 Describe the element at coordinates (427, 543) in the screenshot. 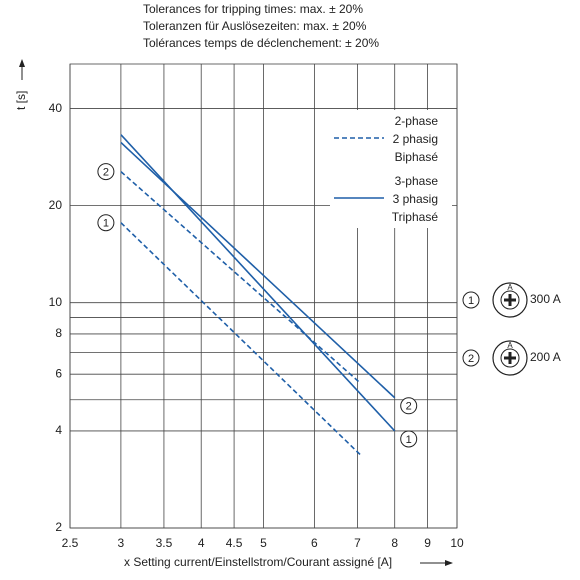

I see `x-tick-label: 9` at that location.